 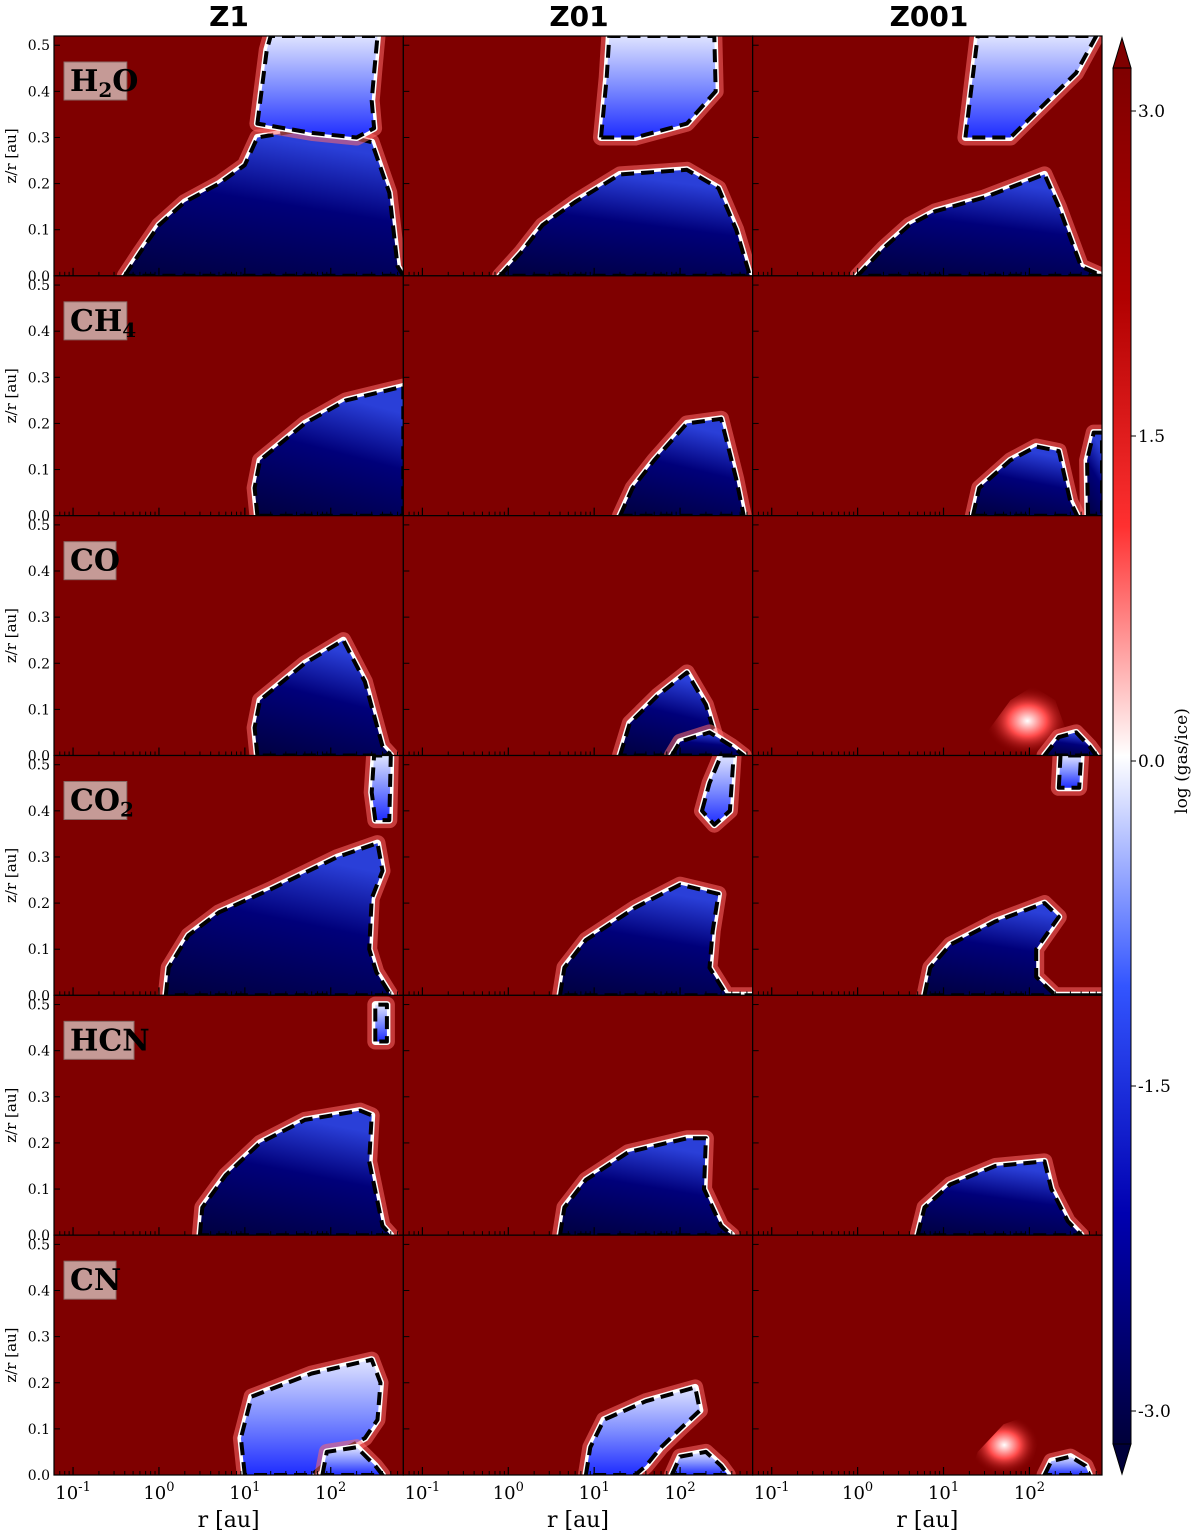 I want to click on panel-r2-c1, so click(x=578, y=636).